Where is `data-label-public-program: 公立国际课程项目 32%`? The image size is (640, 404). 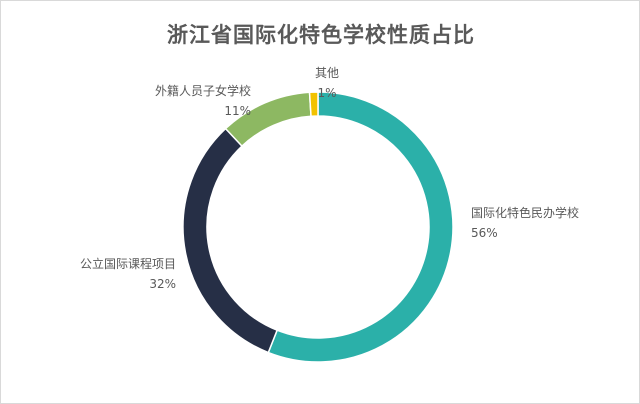
data-label-public-program: 公立国际课程项目 32% is located at coordinates (98, 274).